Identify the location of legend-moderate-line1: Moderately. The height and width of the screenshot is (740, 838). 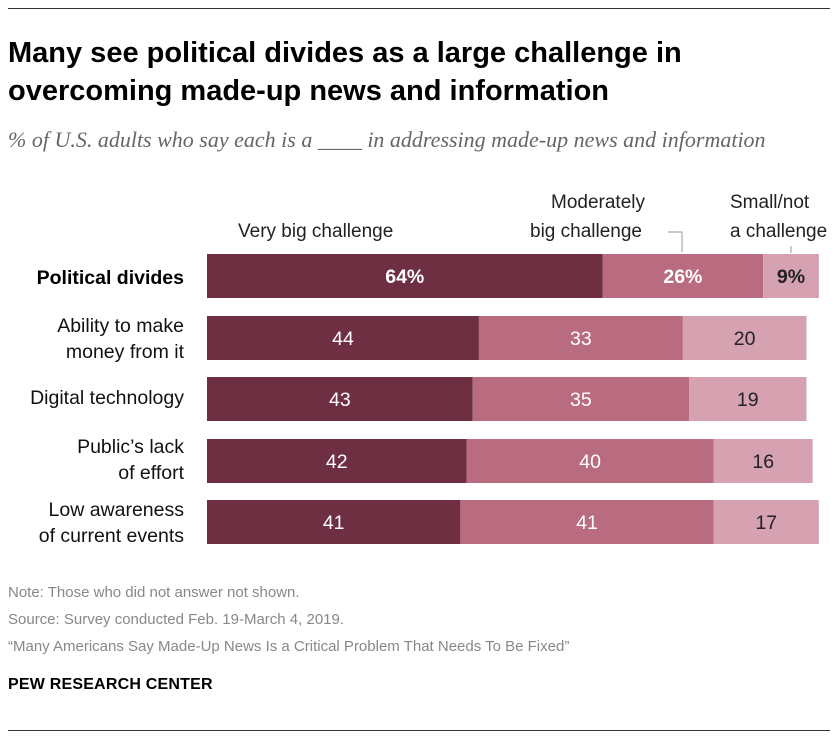
(598, 202).